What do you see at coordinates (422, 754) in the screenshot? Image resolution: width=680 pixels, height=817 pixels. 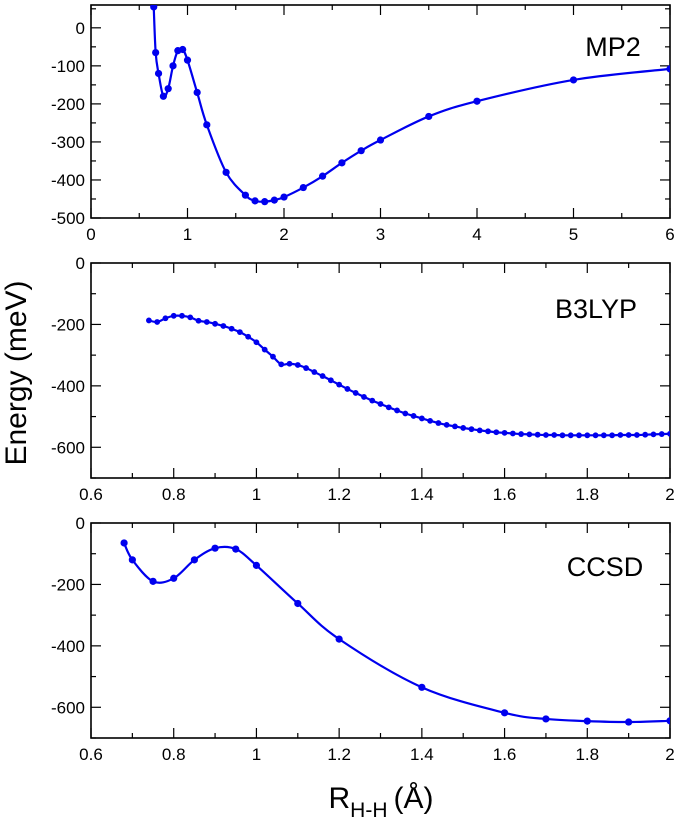 I see `ccsd-x-tick-label: 1.4` at bounding box center [422, 754].